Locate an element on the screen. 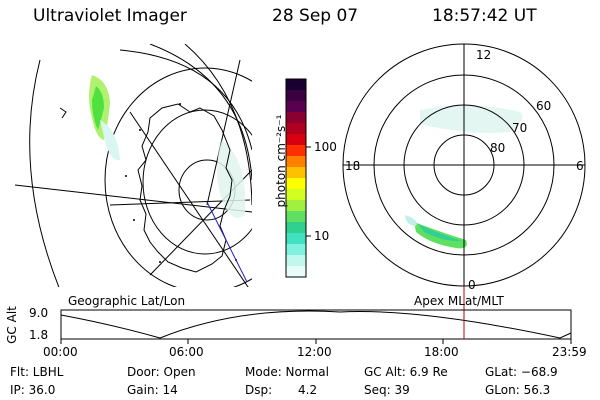 The image size is (600, 400). time-tick-1800: 18:00 is located at coordinates (441, 352).